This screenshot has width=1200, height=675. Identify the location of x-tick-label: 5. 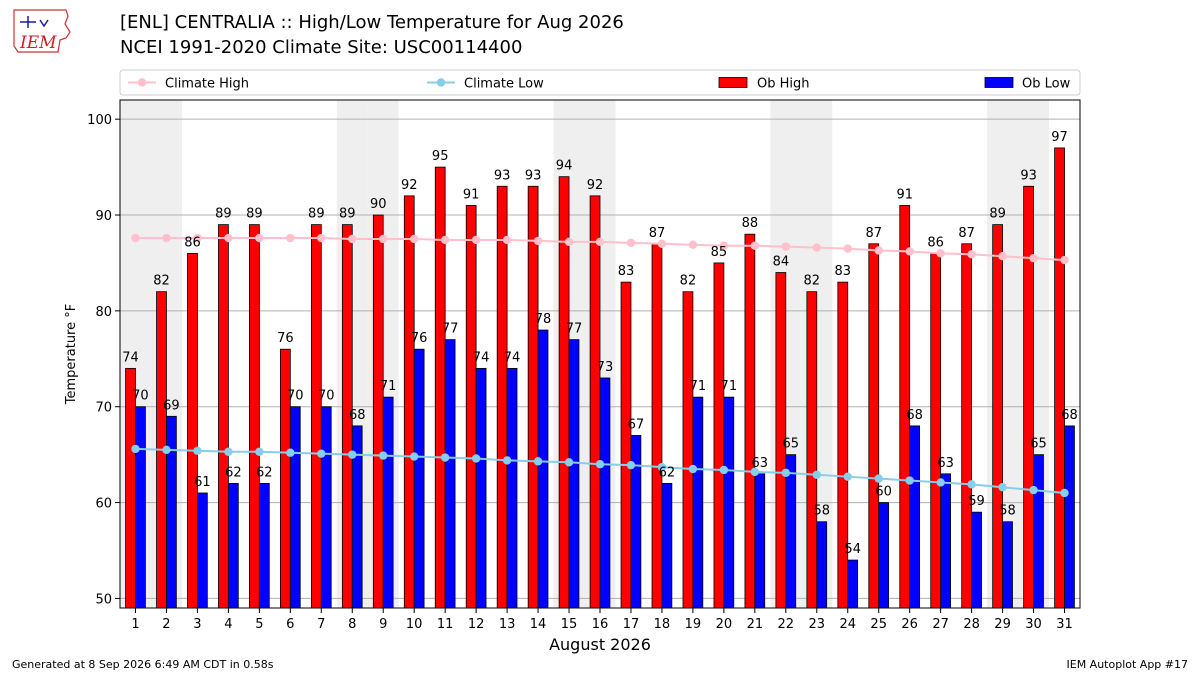
(259, 624).